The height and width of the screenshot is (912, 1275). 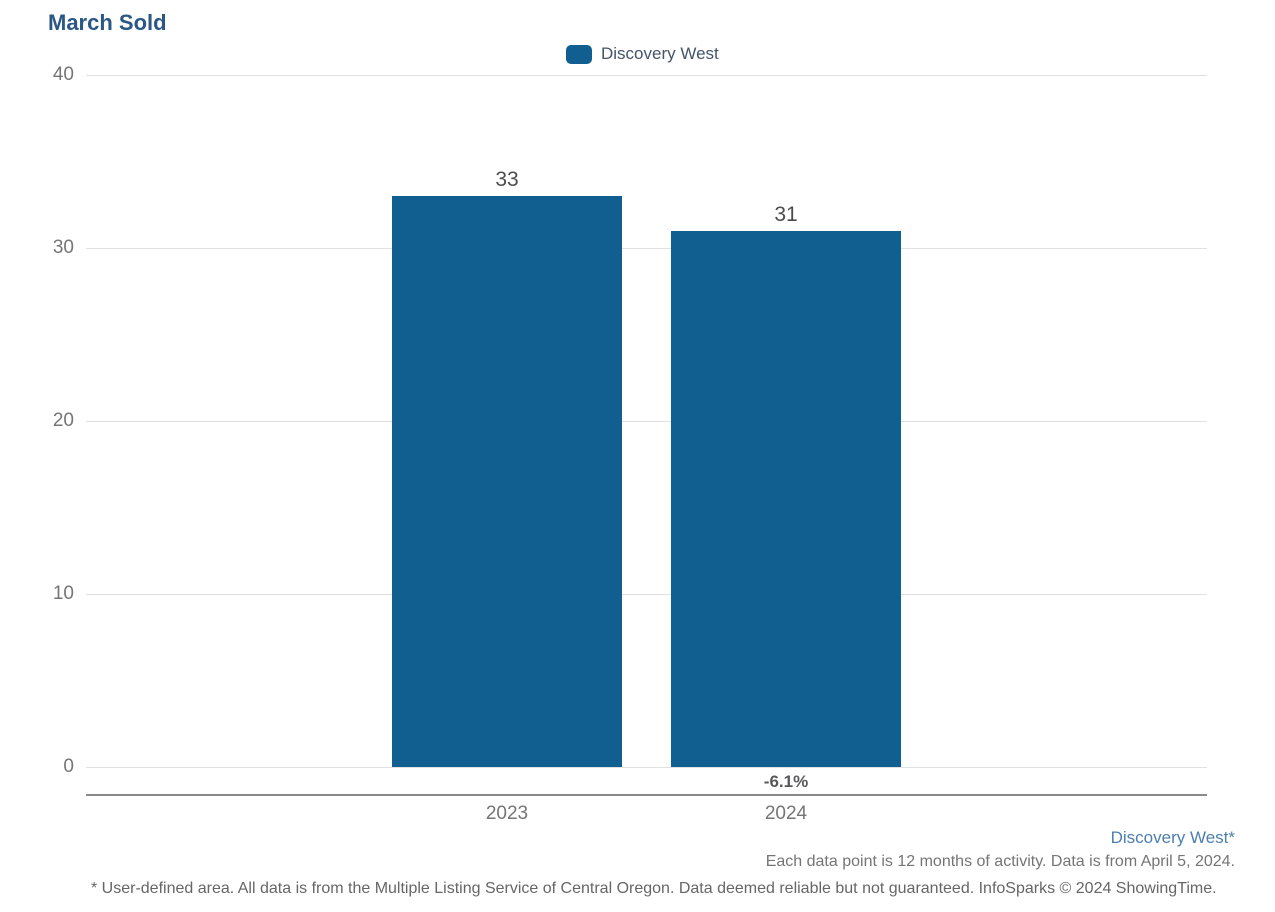 I want to click on y-axis-label-10: 10, so click(x=63, y=593).